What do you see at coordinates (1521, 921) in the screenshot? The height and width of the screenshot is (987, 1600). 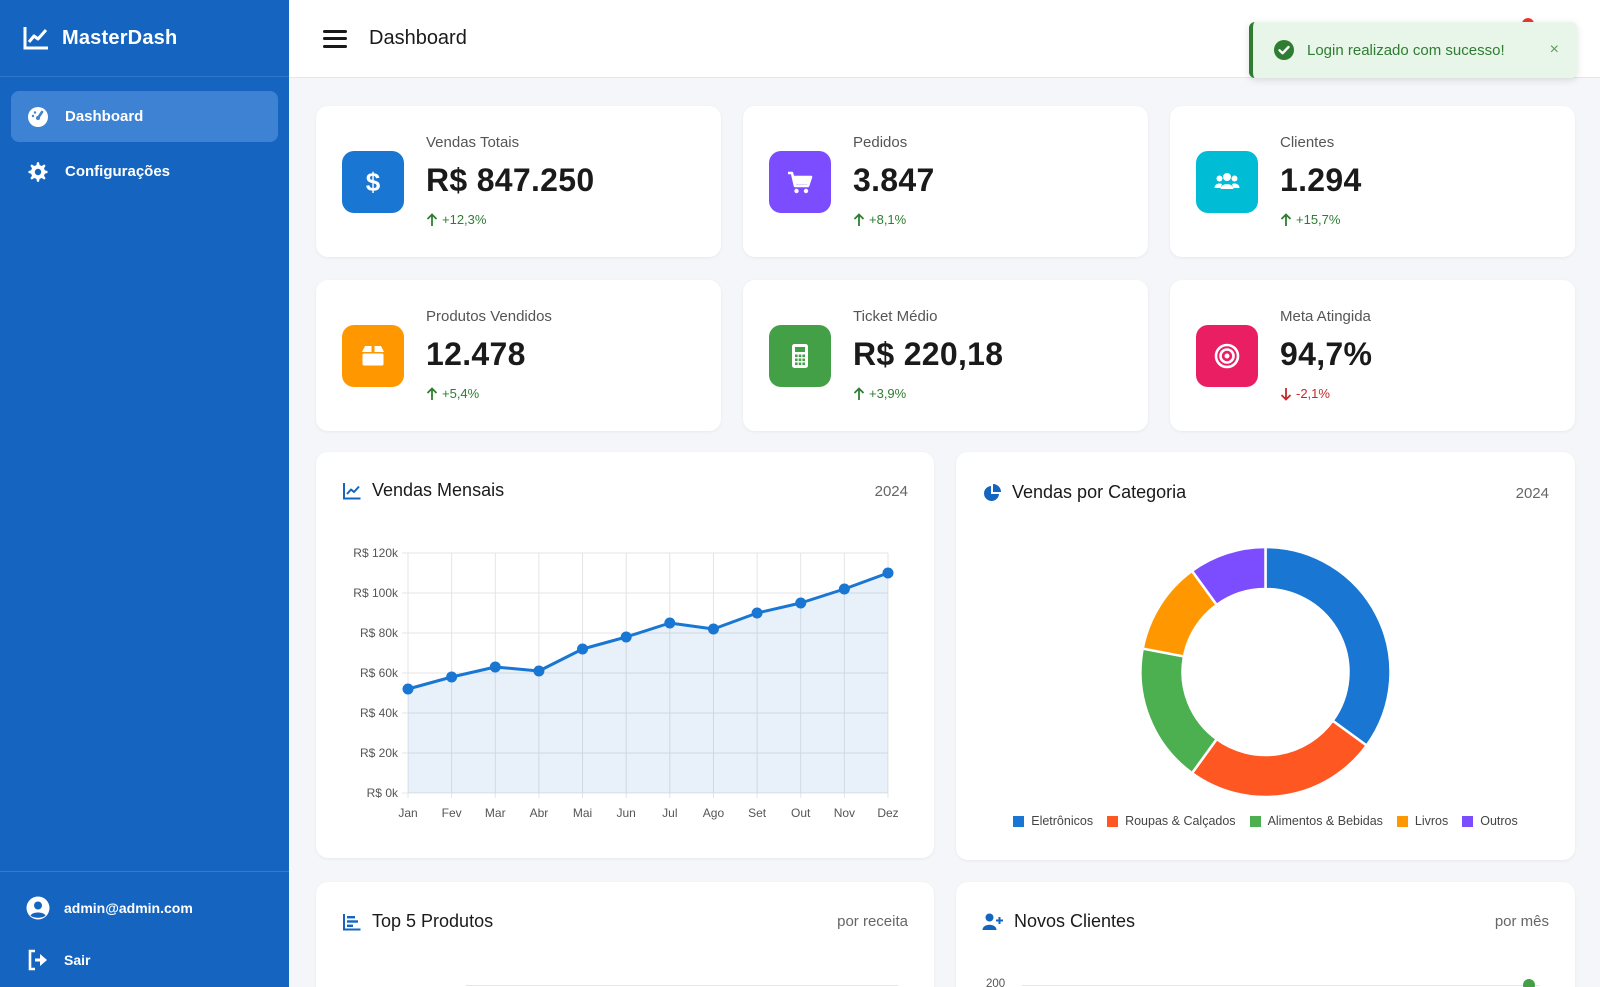 I see `card-subtitle: por mês` at bounding box center [1521, 921].